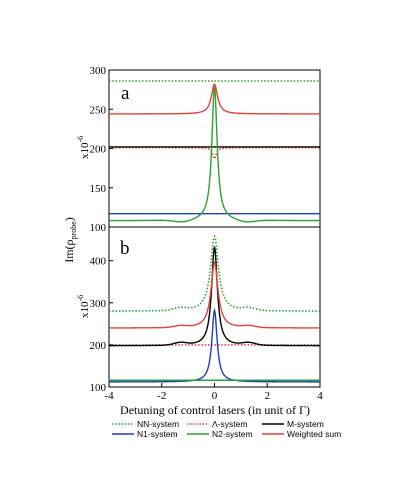 The height and width of the screenshot is (491, 409). I want to click on panel-a-series--system, so click(214, 153).